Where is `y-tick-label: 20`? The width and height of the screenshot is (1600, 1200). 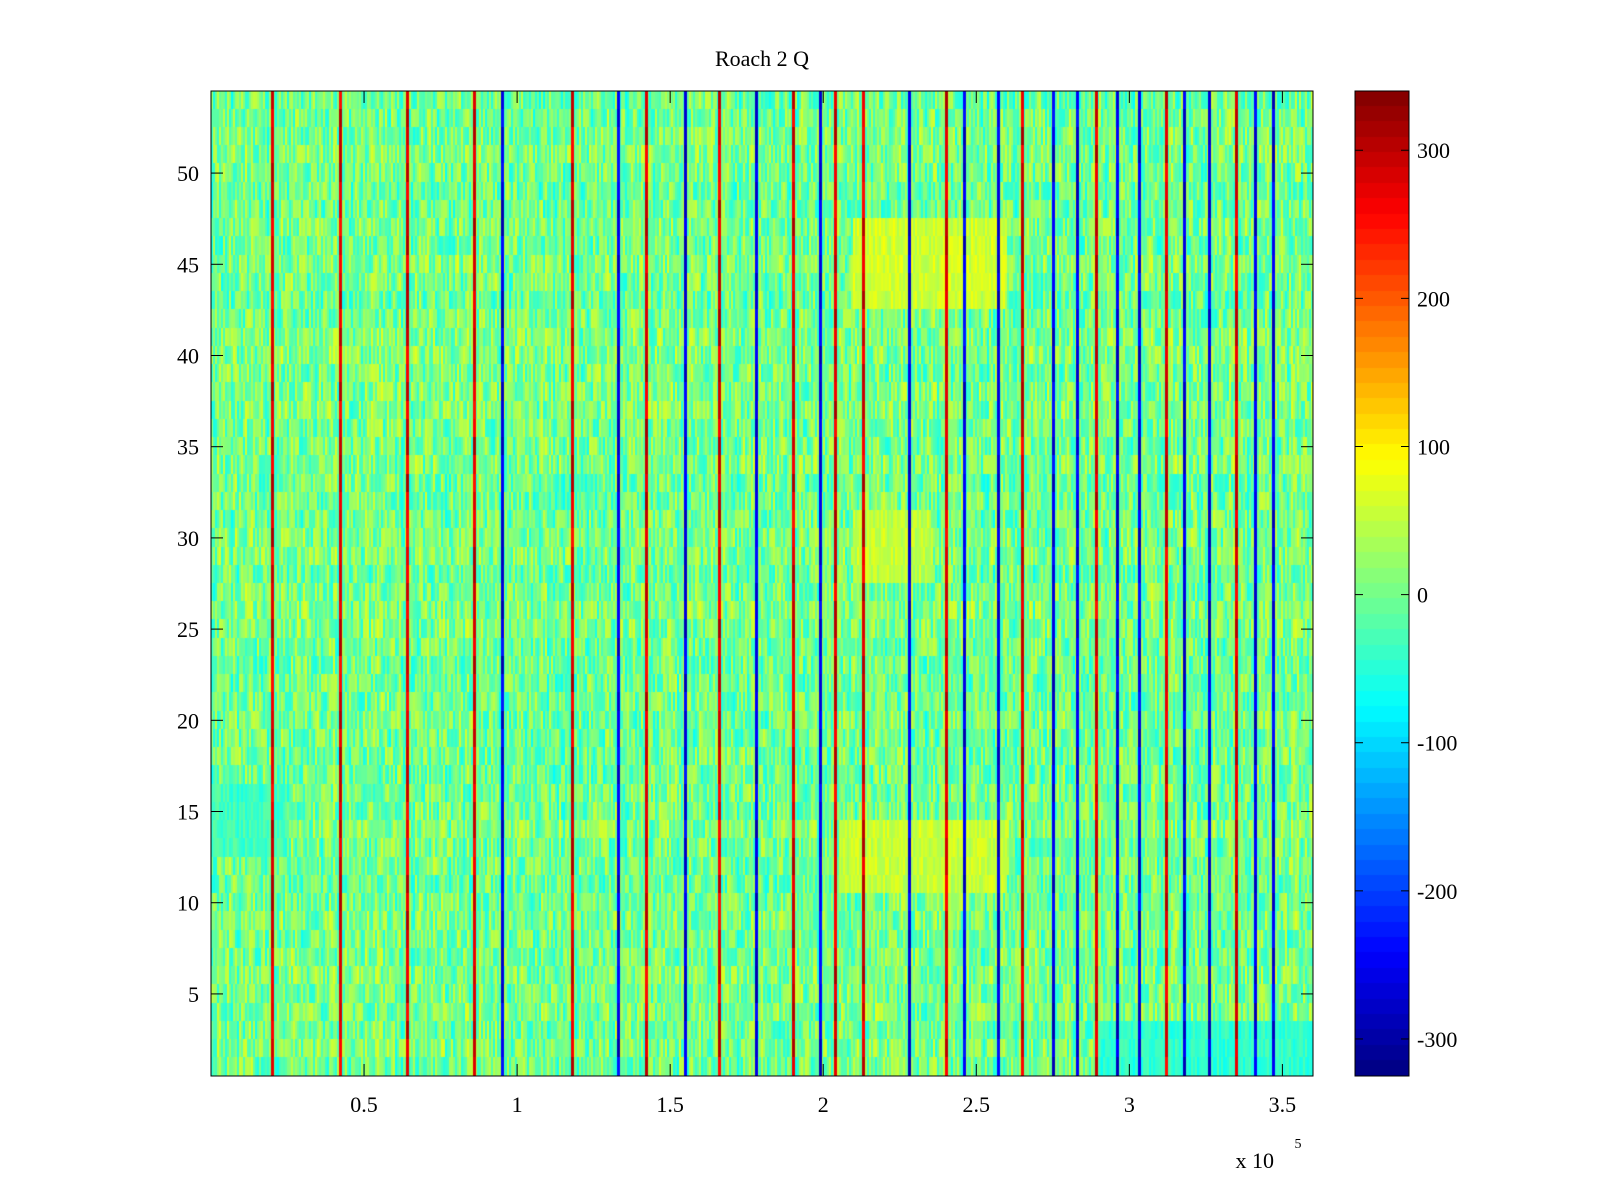
y-tick-label: 20 is located at coordinates (188, 720).